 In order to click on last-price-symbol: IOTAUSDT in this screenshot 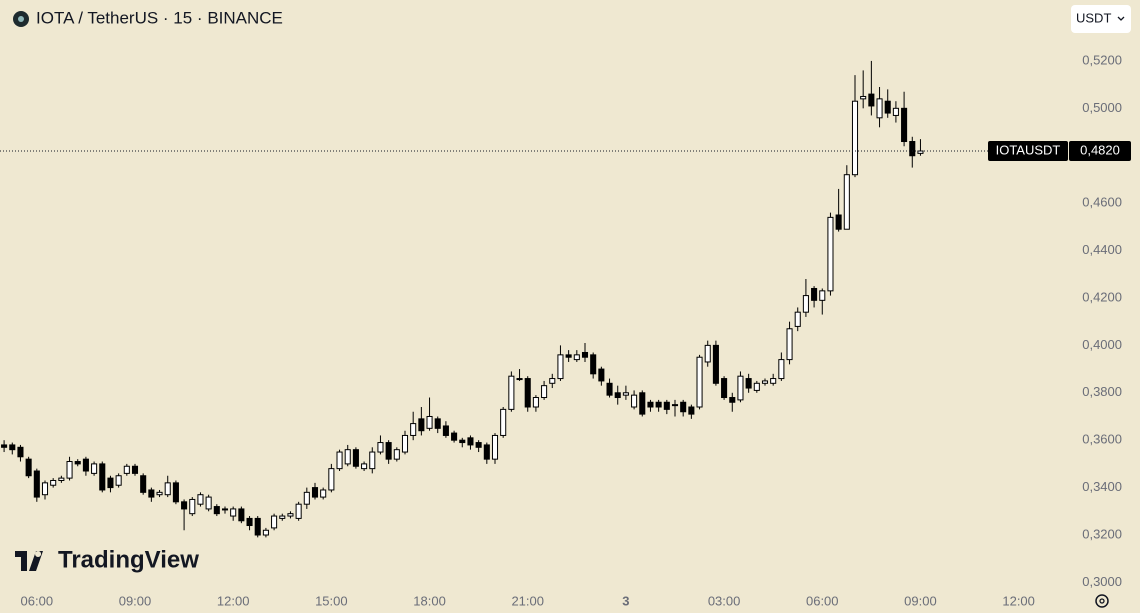, I will do `click(1028, 149)`.